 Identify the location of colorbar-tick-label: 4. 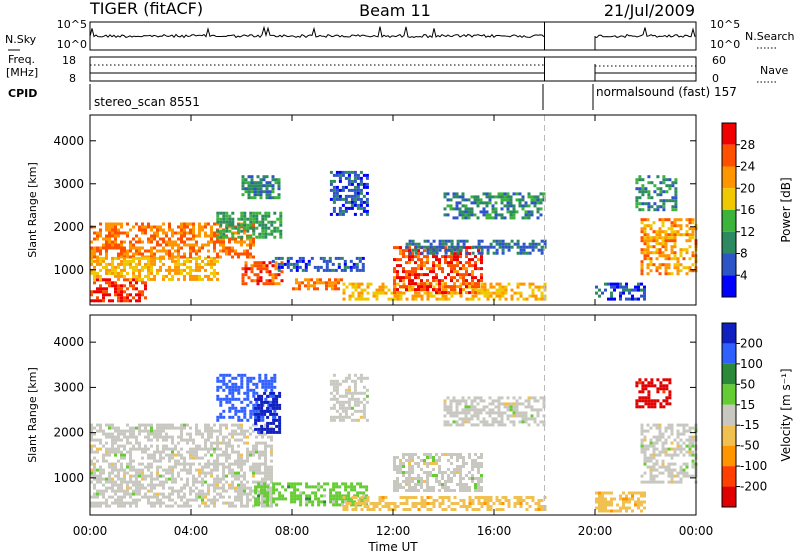
(744, 275).